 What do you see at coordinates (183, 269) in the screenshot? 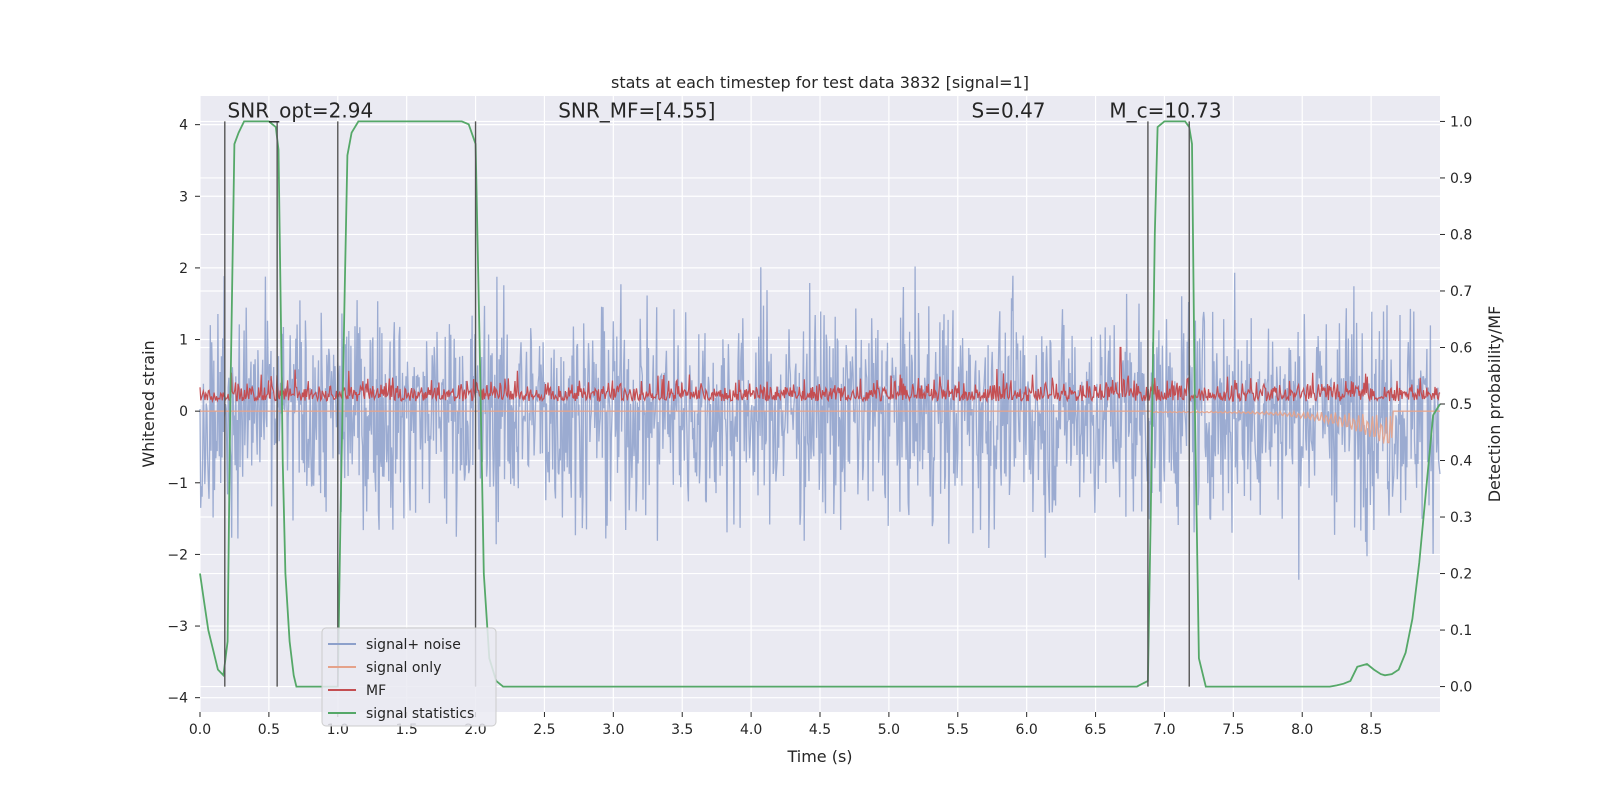
I see `y-tick-label-left: 2` at bounding box center [183, 269].